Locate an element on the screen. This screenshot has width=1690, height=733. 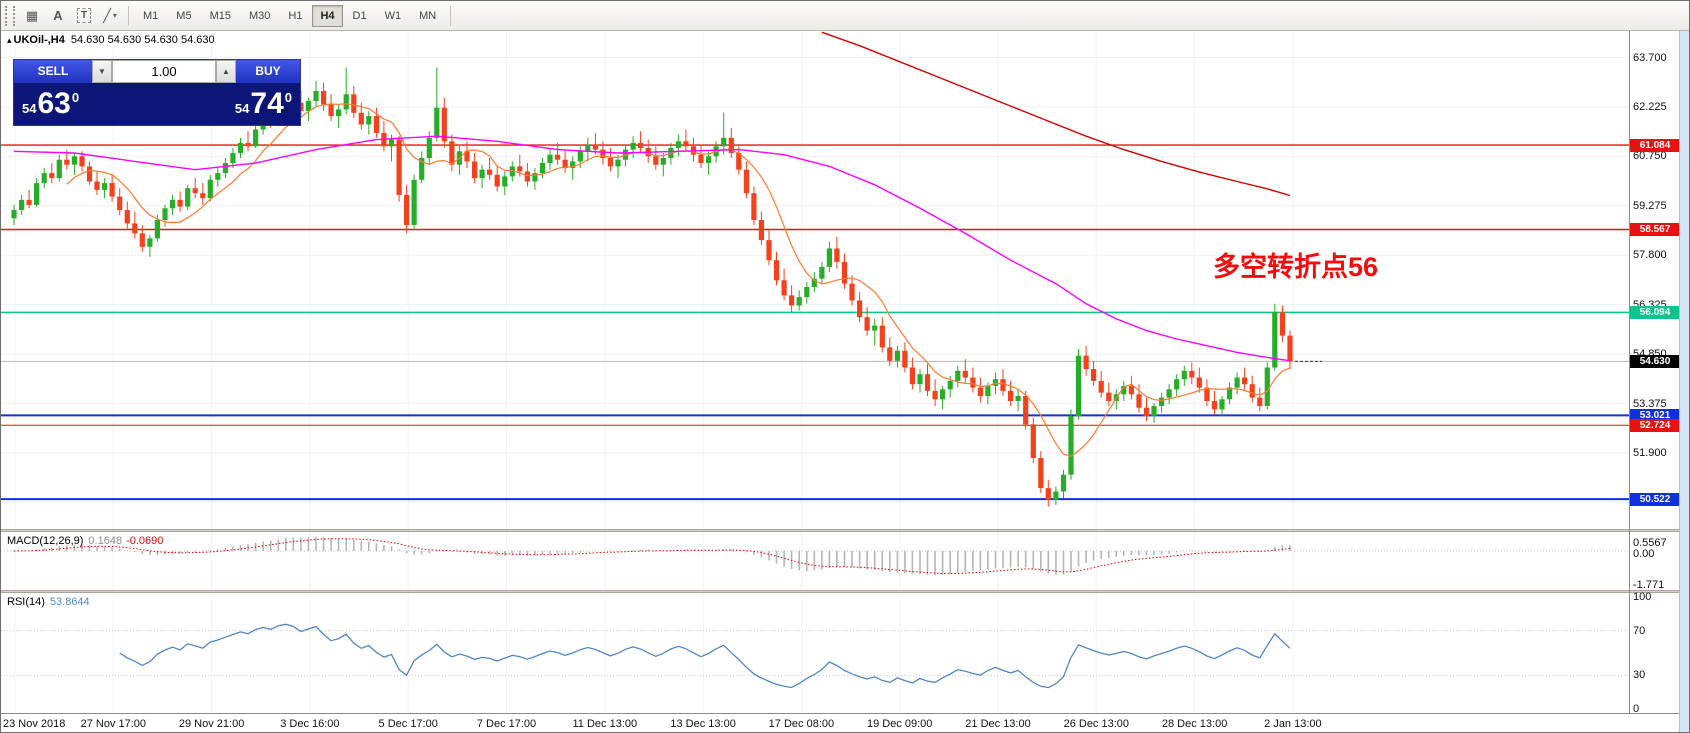
ma-slow-line is located at coordinates (1056, 114).